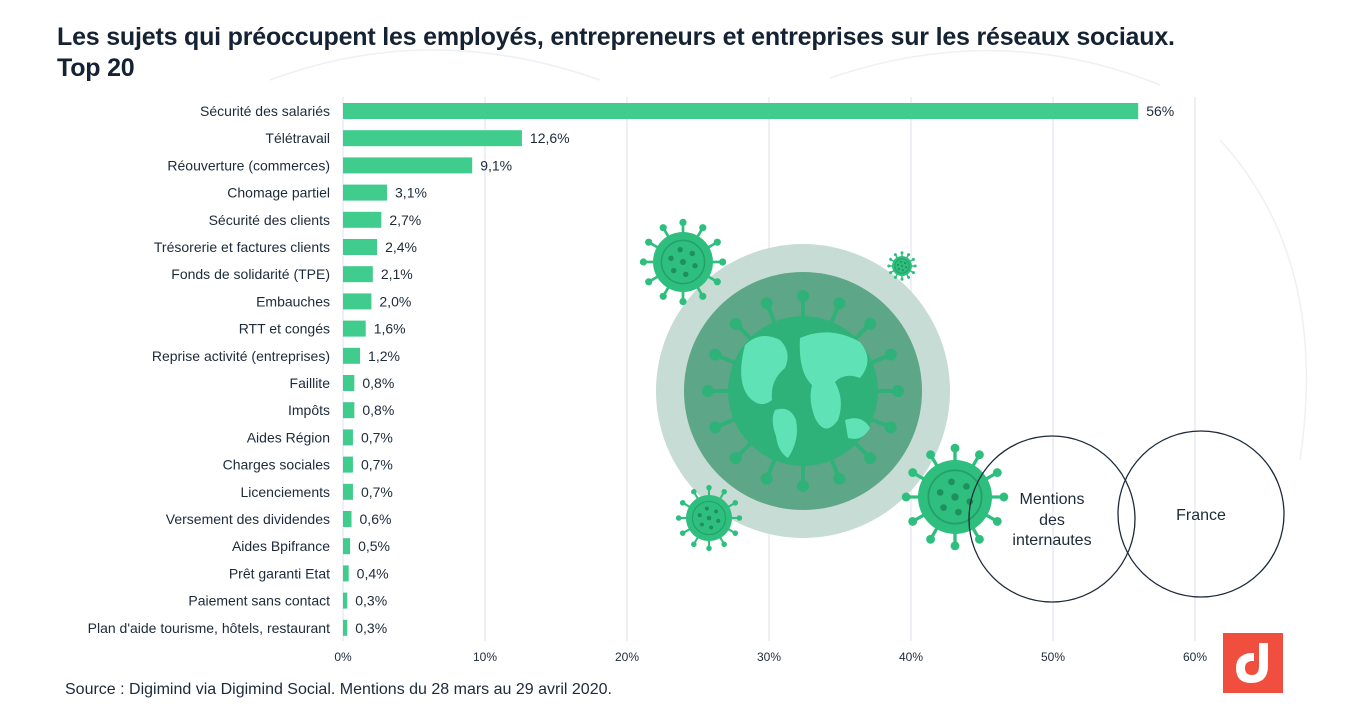  I want to click on title-line-2: Top 20, so click(96, 68).